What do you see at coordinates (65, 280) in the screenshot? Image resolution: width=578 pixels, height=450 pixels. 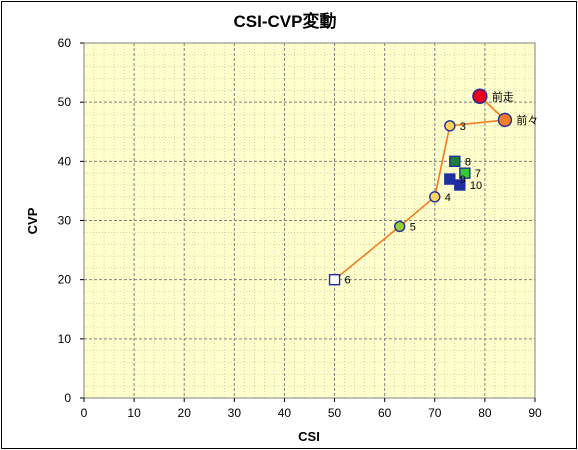 I see `y-tick-label: 20` at bounding box center [65, 280].